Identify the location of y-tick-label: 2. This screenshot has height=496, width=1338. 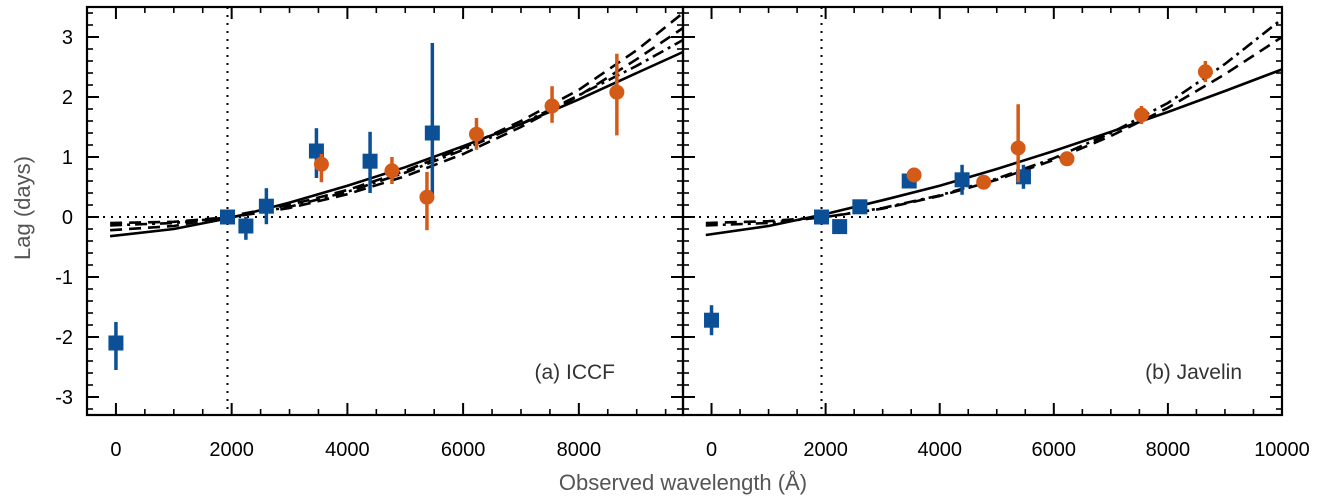
(67, 98).